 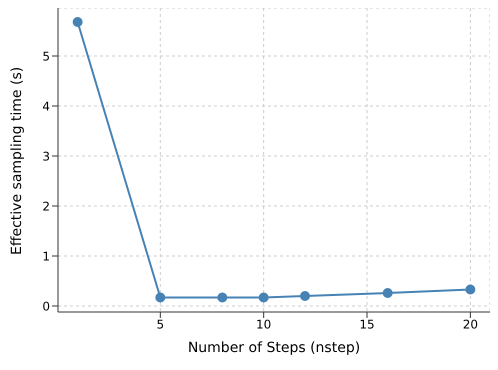 What do you see at coordinates (46, 306) in the screenshot?
I see `y-tick-label: 0` at bounding box center [46, 306].